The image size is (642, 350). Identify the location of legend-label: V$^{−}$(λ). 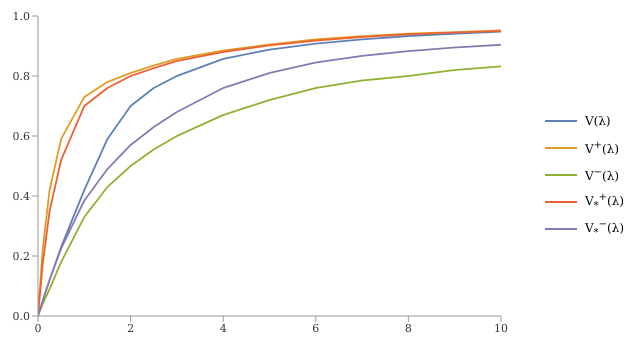
(601, 175).